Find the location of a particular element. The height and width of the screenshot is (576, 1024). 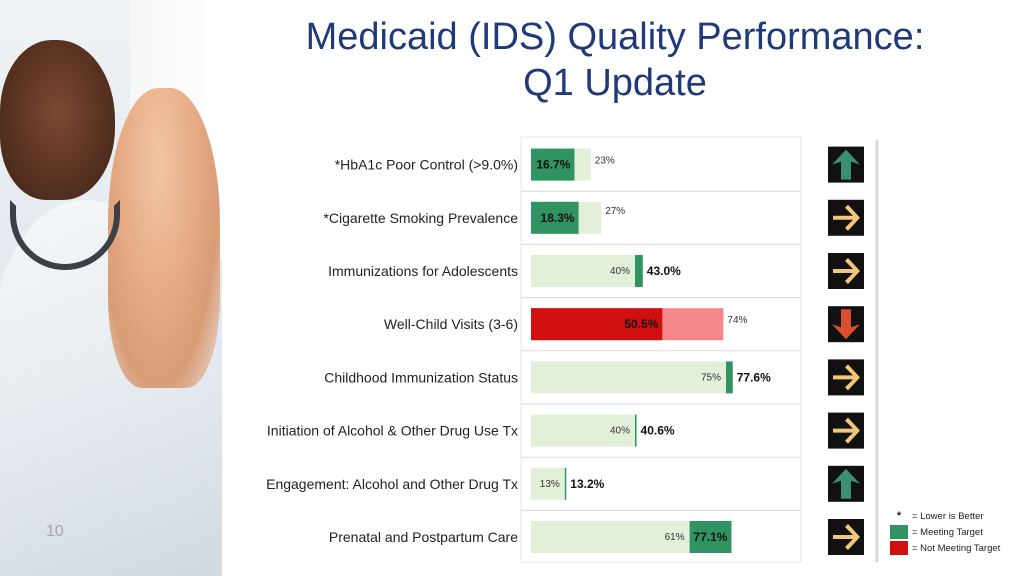

target-value-label: 74% is located at coordinates (737, 320).